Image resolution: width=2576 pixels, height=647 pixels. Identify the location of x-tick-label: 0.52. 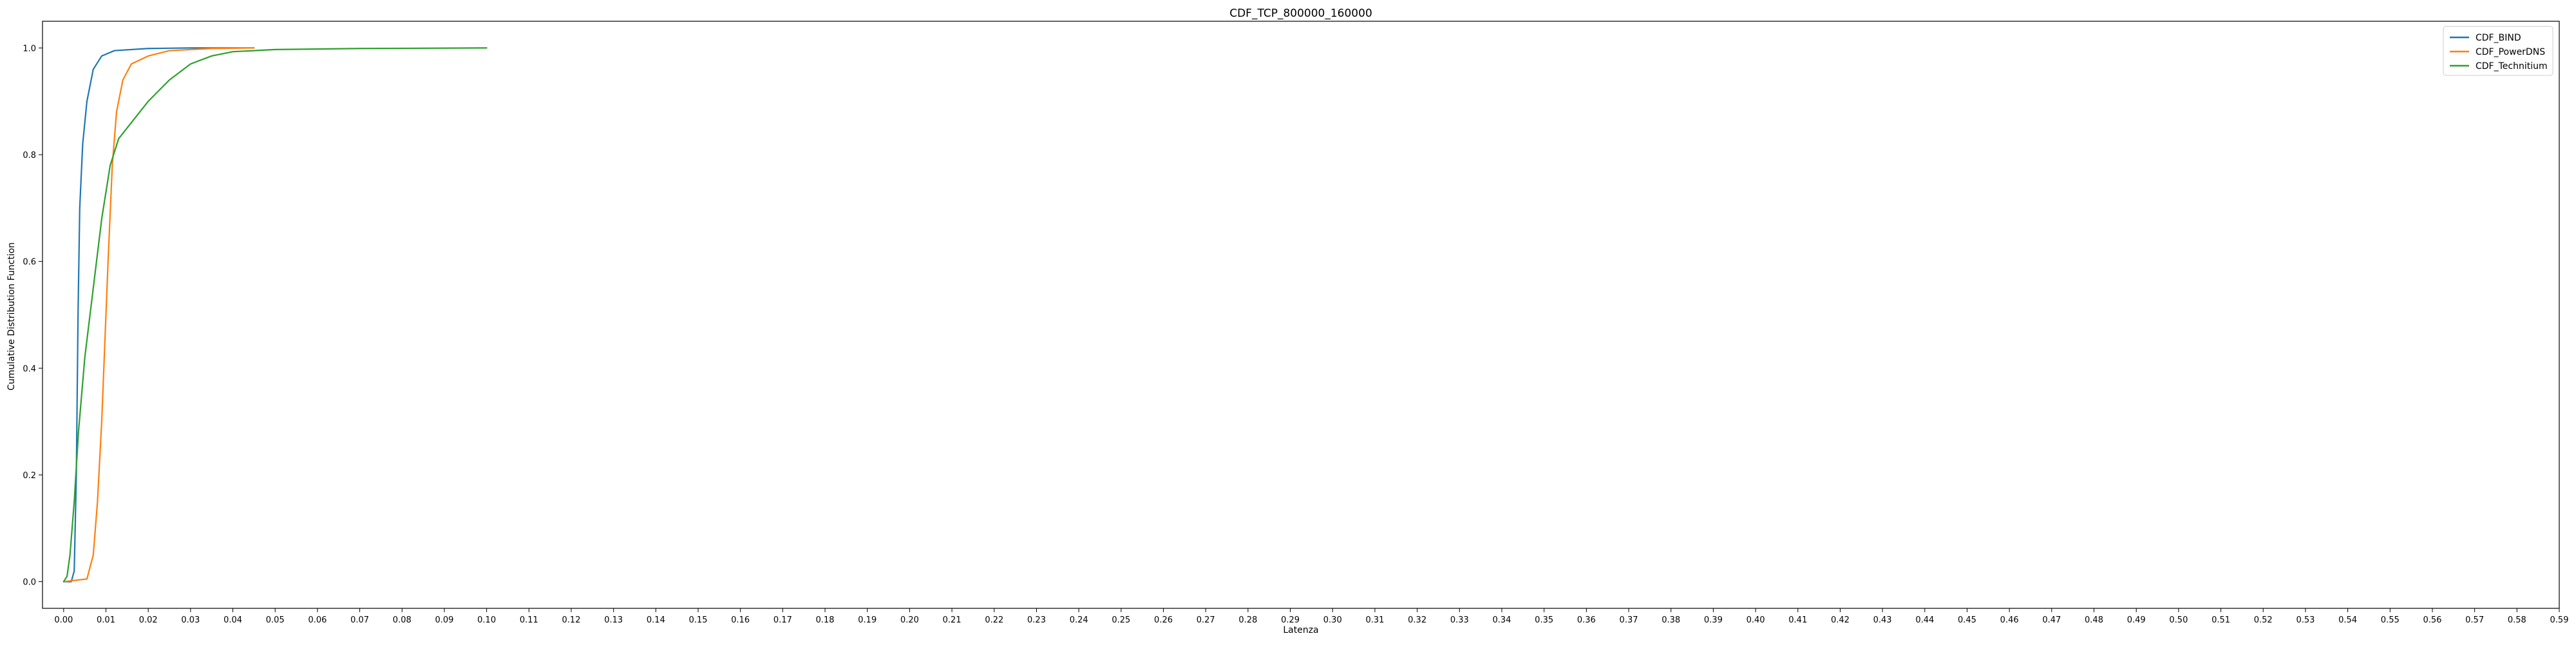
(2264, 620).